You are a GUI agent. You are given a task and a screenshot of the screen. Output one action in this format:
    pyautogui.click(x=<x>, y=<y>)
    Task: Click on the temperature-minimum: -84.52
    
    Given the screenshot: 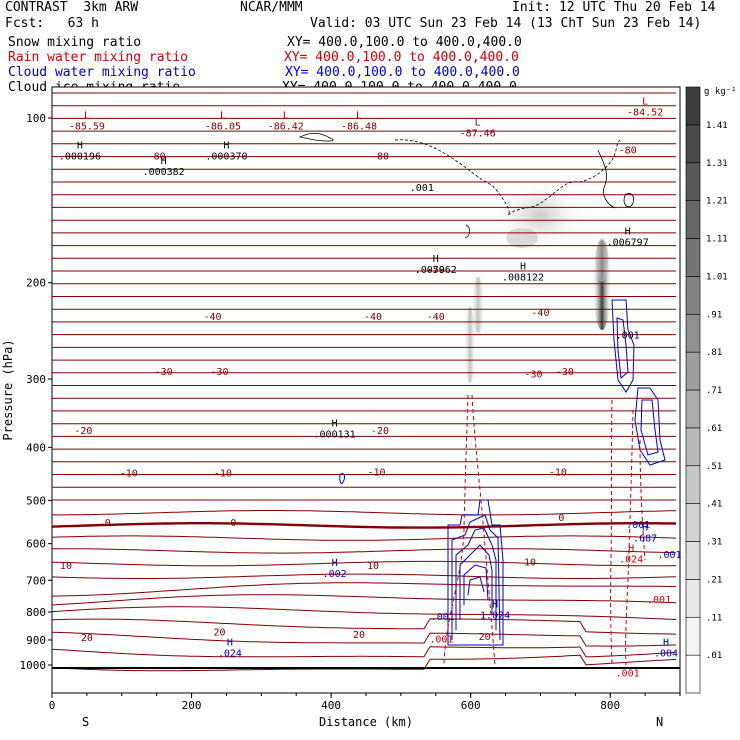 What is the action you would take?
    pyautogui.click(x=645, y=113)
    